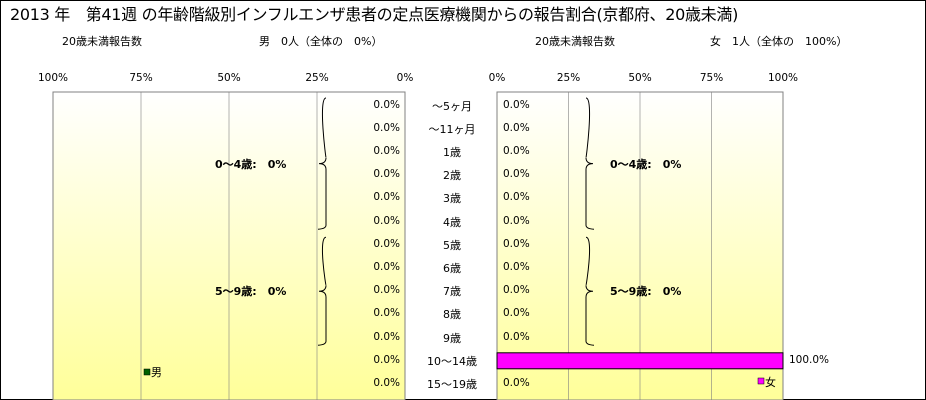 The height and width of the screenshot is (400, 926). What do you see at coordinates (761, 381) in the screenshot?
I see `female-legend-swatch` at bounding box center [761, 381].